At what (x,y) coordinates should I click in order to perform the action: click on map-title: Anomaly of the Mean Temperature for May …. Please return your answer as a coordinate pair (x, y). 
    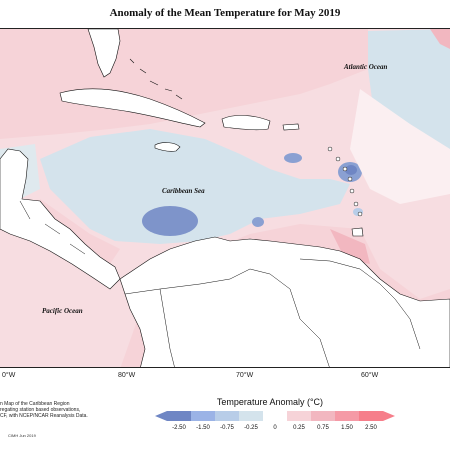
    Looking at the image, I should click on (225, 13).